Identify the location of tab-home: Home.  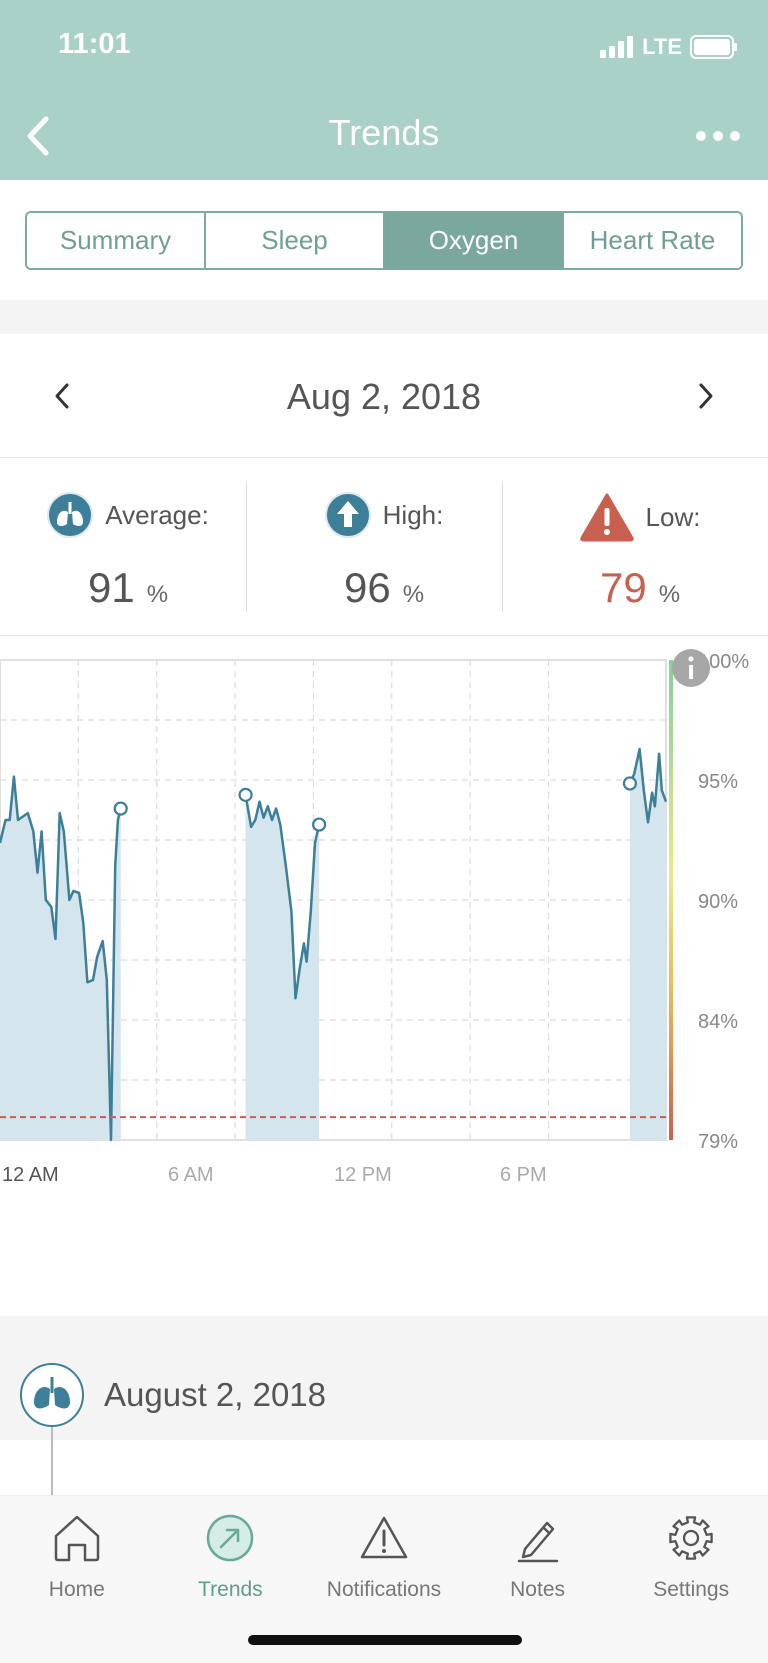
(77, 1579).